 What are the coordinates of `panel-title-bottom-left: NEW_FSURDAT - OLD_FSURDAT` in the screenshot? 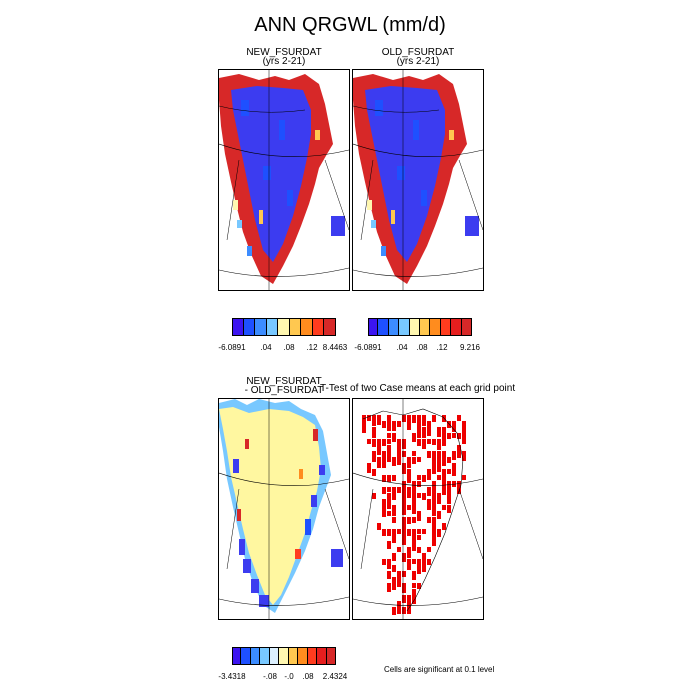 It's located at (284, 386).